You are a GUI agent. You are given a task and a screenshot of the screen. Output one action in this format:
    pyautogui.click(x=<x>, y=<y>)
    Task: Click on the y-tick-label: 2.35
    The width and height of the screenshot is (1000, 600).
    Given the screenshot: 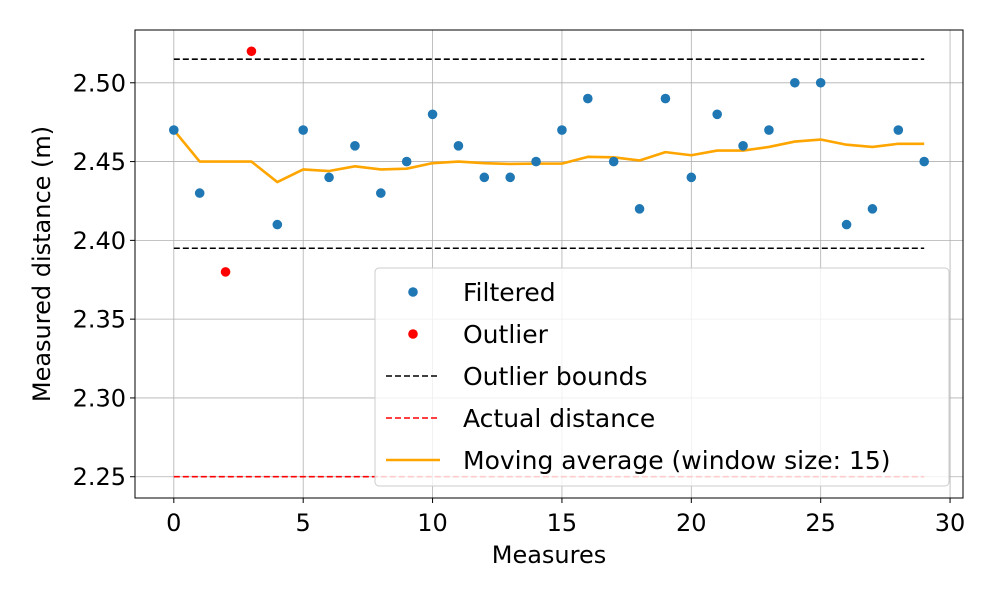 What is the action you would take?
    pyautogui.click(x=99, y=320)
    